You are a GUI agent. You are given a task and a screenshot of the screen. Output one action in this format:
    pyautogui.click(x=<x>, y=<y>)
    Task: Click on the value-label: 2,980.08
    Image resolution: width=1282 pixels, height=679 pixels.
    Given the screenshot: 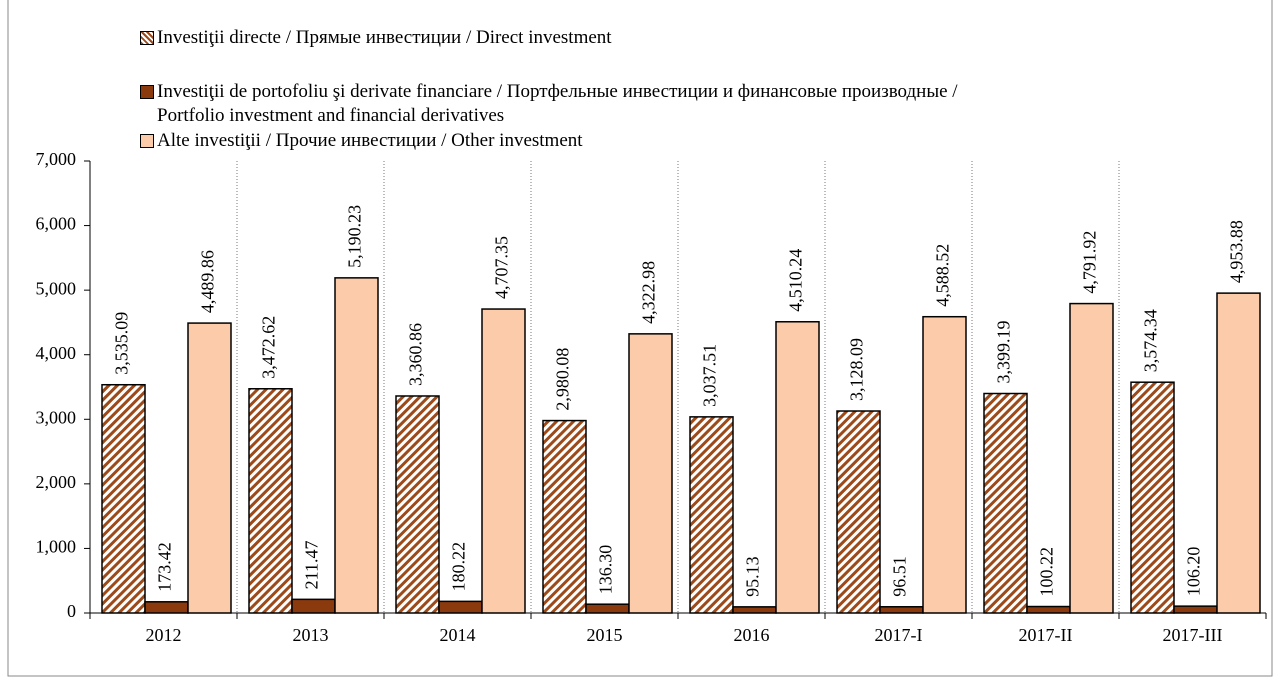 What is the action you would take?
    pyautogui.click(x=563, y=379)
    